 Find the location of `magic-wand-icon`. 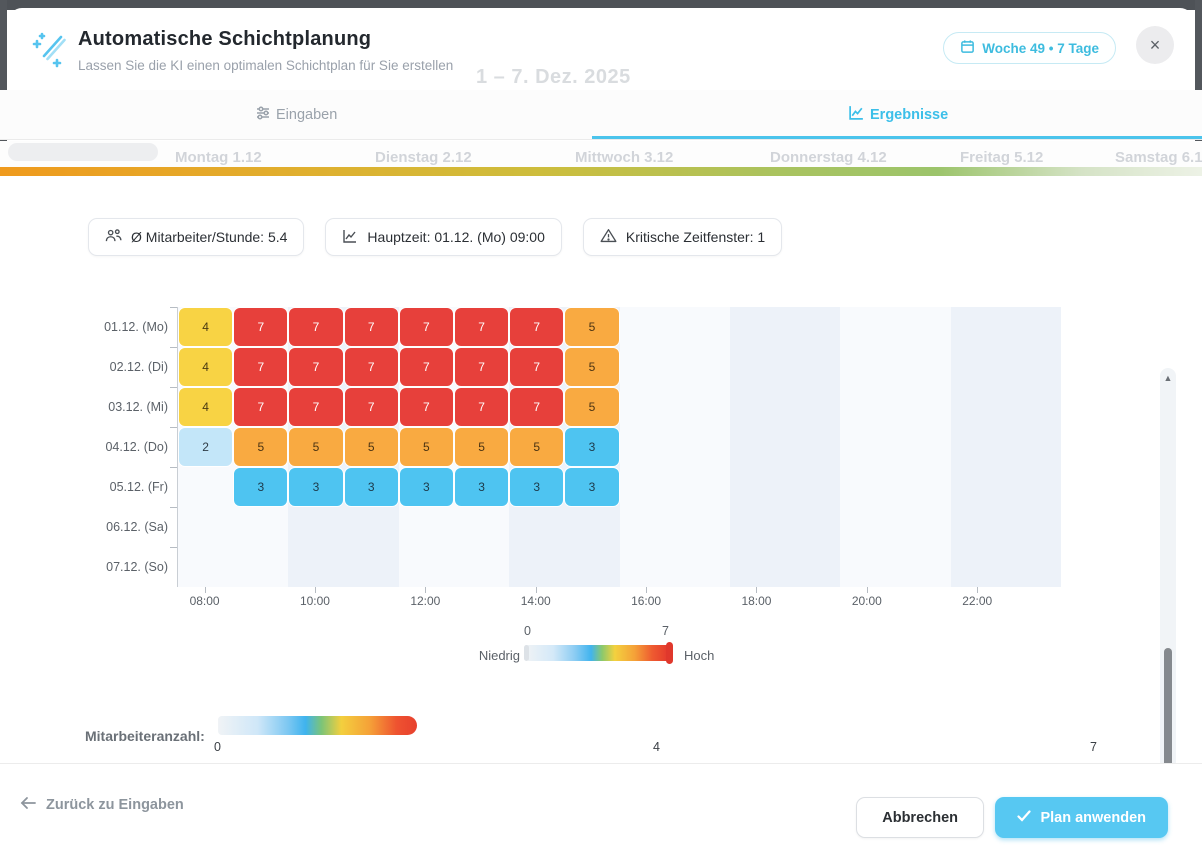

magic-wand-icon is located at coordinates (51, 49).